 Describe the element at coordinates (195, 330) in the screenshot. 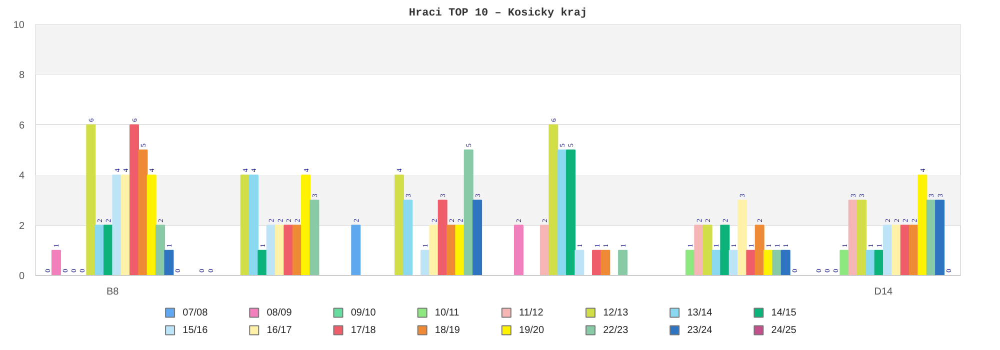

I see `legend-label: 15/16` at that location.